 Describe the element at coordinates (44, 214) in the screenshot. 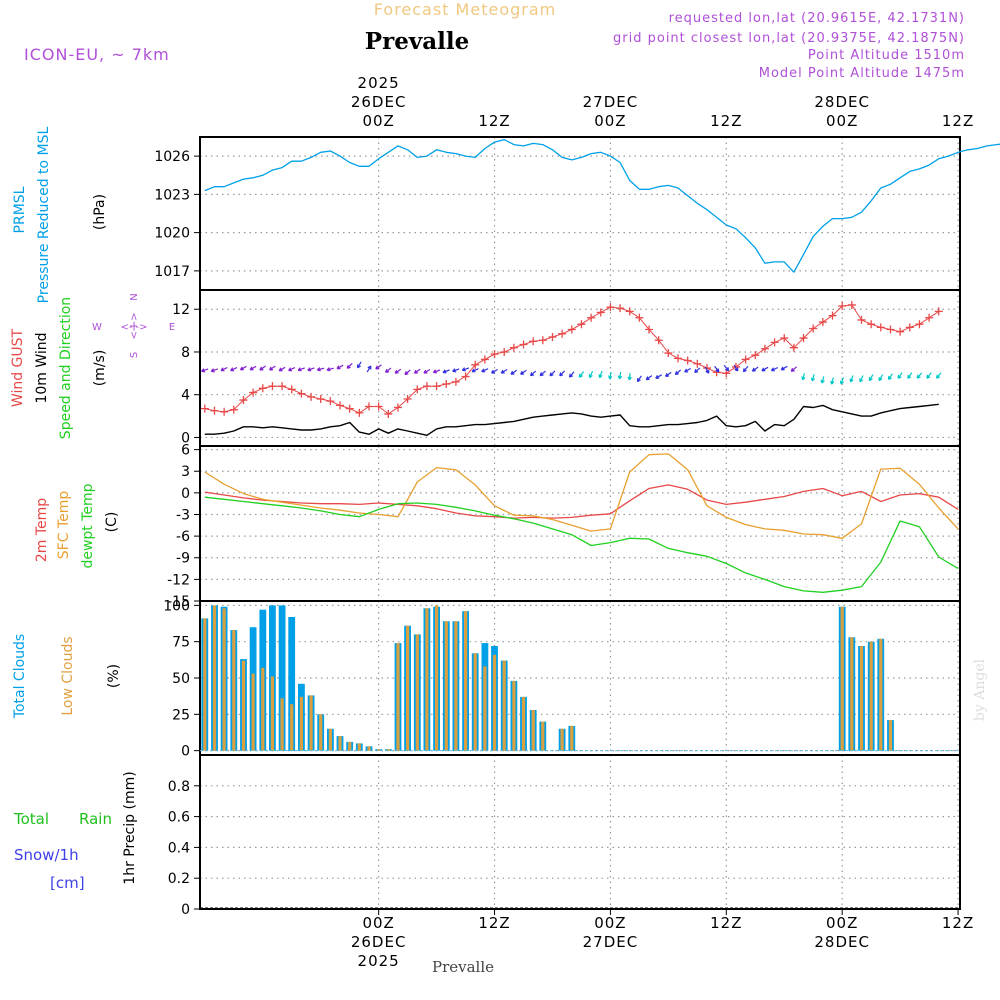

I see `label-pressure-desc: Pressure Reduced to MSL` at that location.